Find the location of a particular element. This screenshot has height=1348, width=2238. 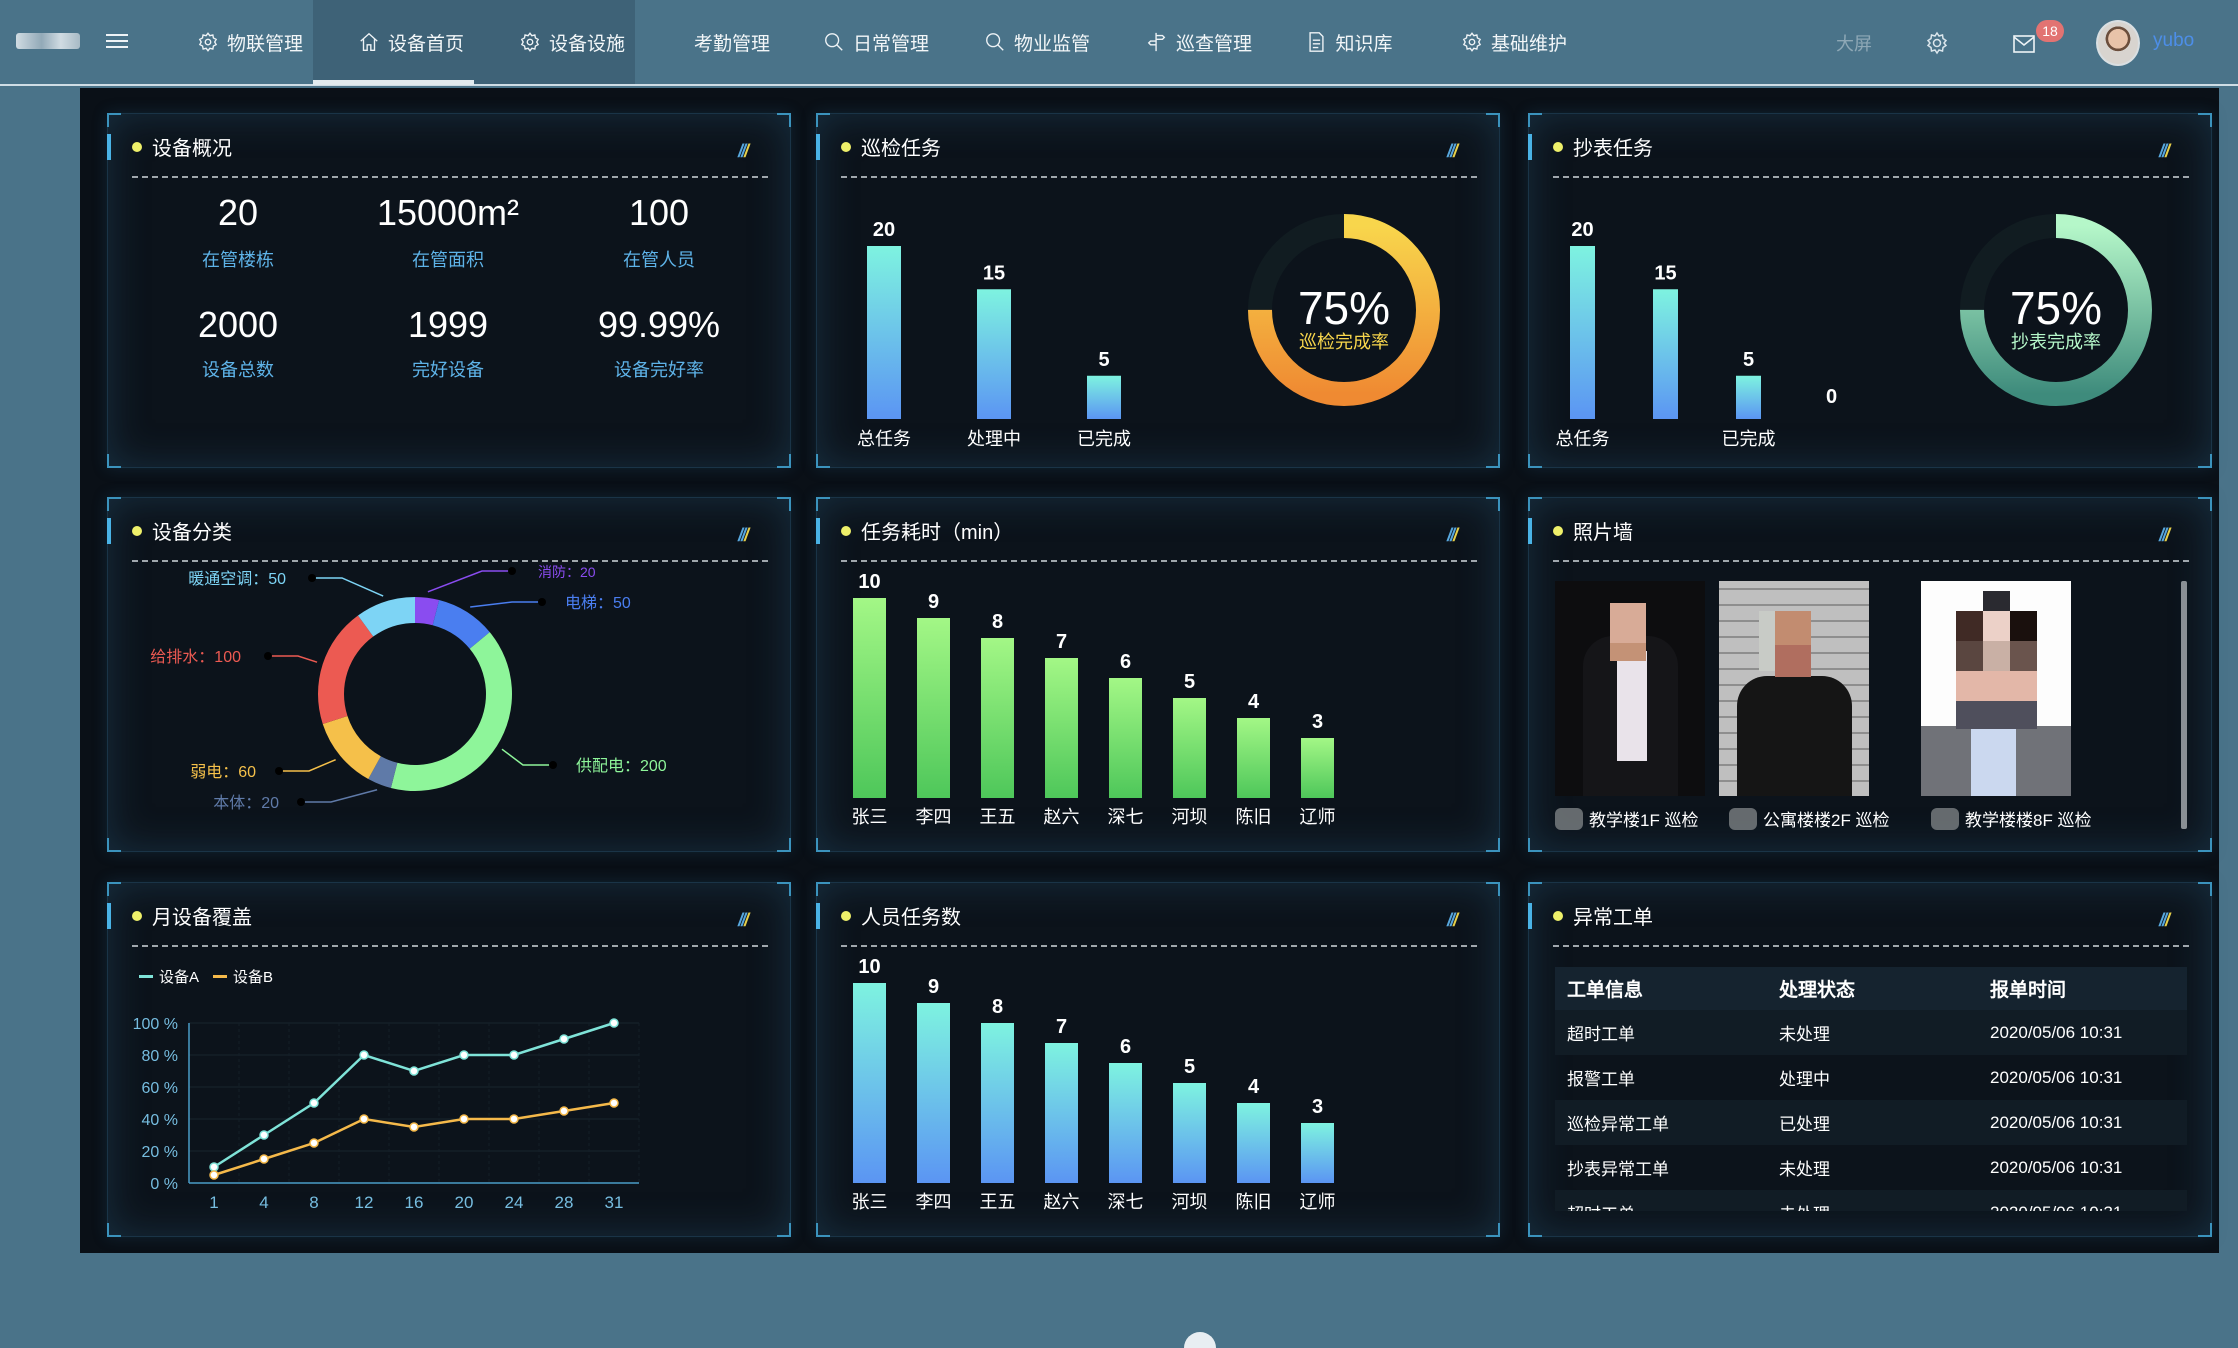

x-tick-label: 1 is located at coordinates (213, 1202).